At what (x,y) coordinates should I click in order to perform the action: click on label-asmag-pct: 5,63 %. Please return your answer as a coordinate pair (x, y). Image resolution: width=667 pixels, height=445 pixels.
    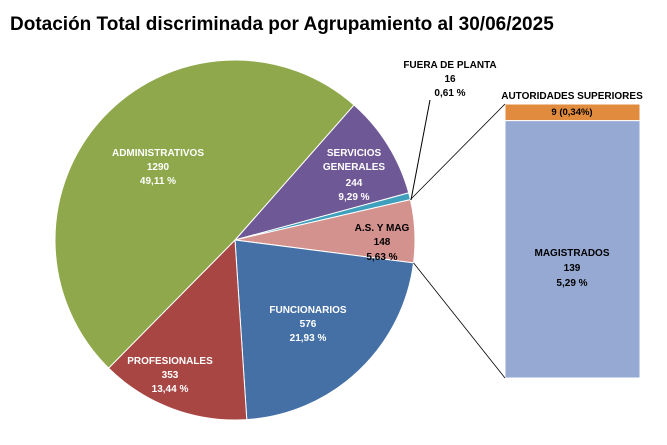
    Looking at the image, I should click on (381, 257).